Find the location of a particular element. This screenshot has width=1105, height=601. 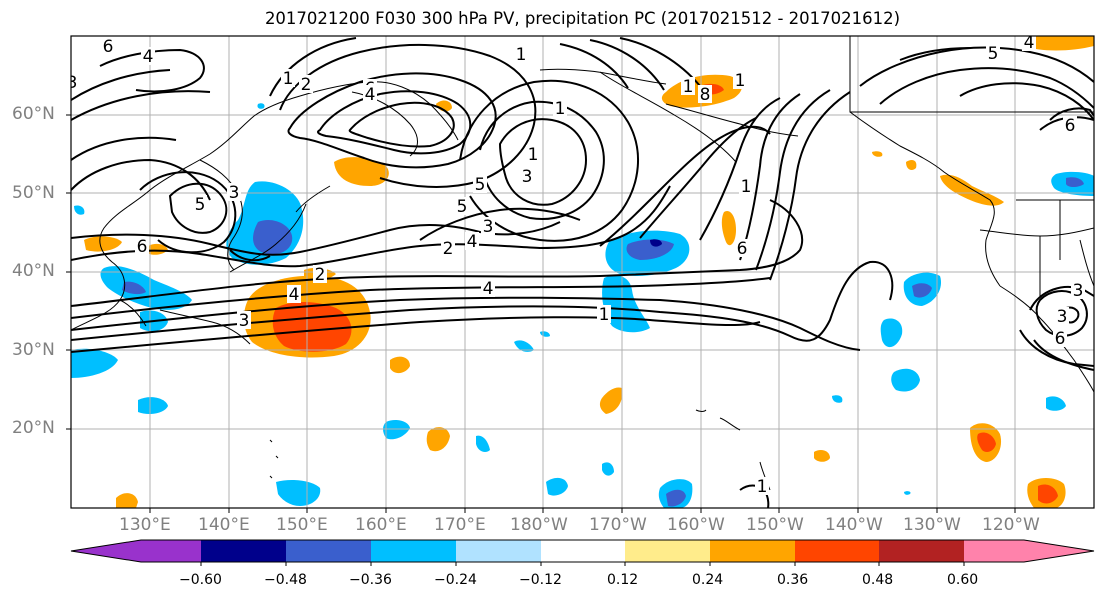

colorbar-tick-label: −0.48 is located at coordinates (285, 580).